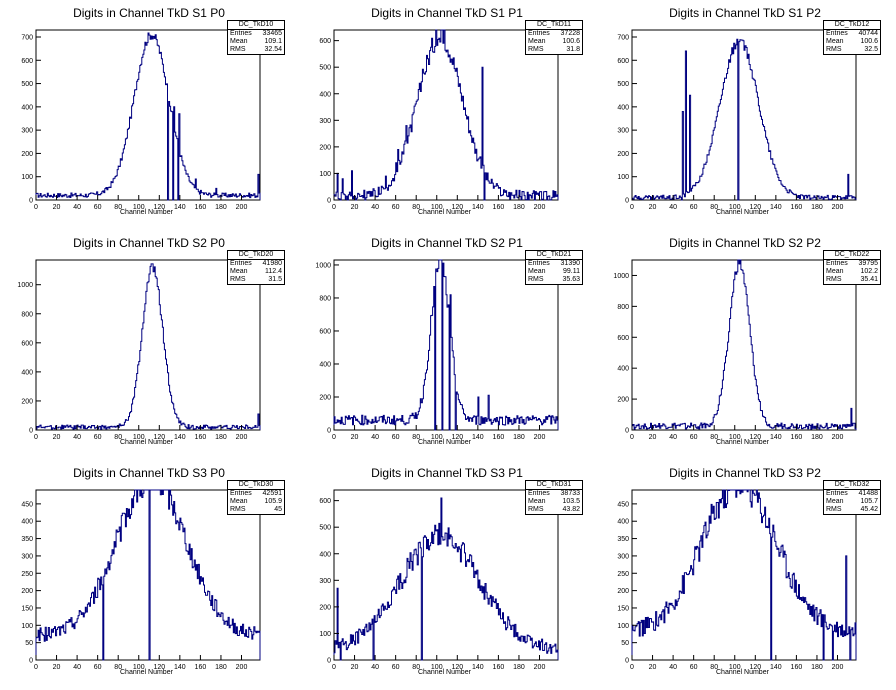  I want to click on stats-value: 31.8, so click(573, 49).